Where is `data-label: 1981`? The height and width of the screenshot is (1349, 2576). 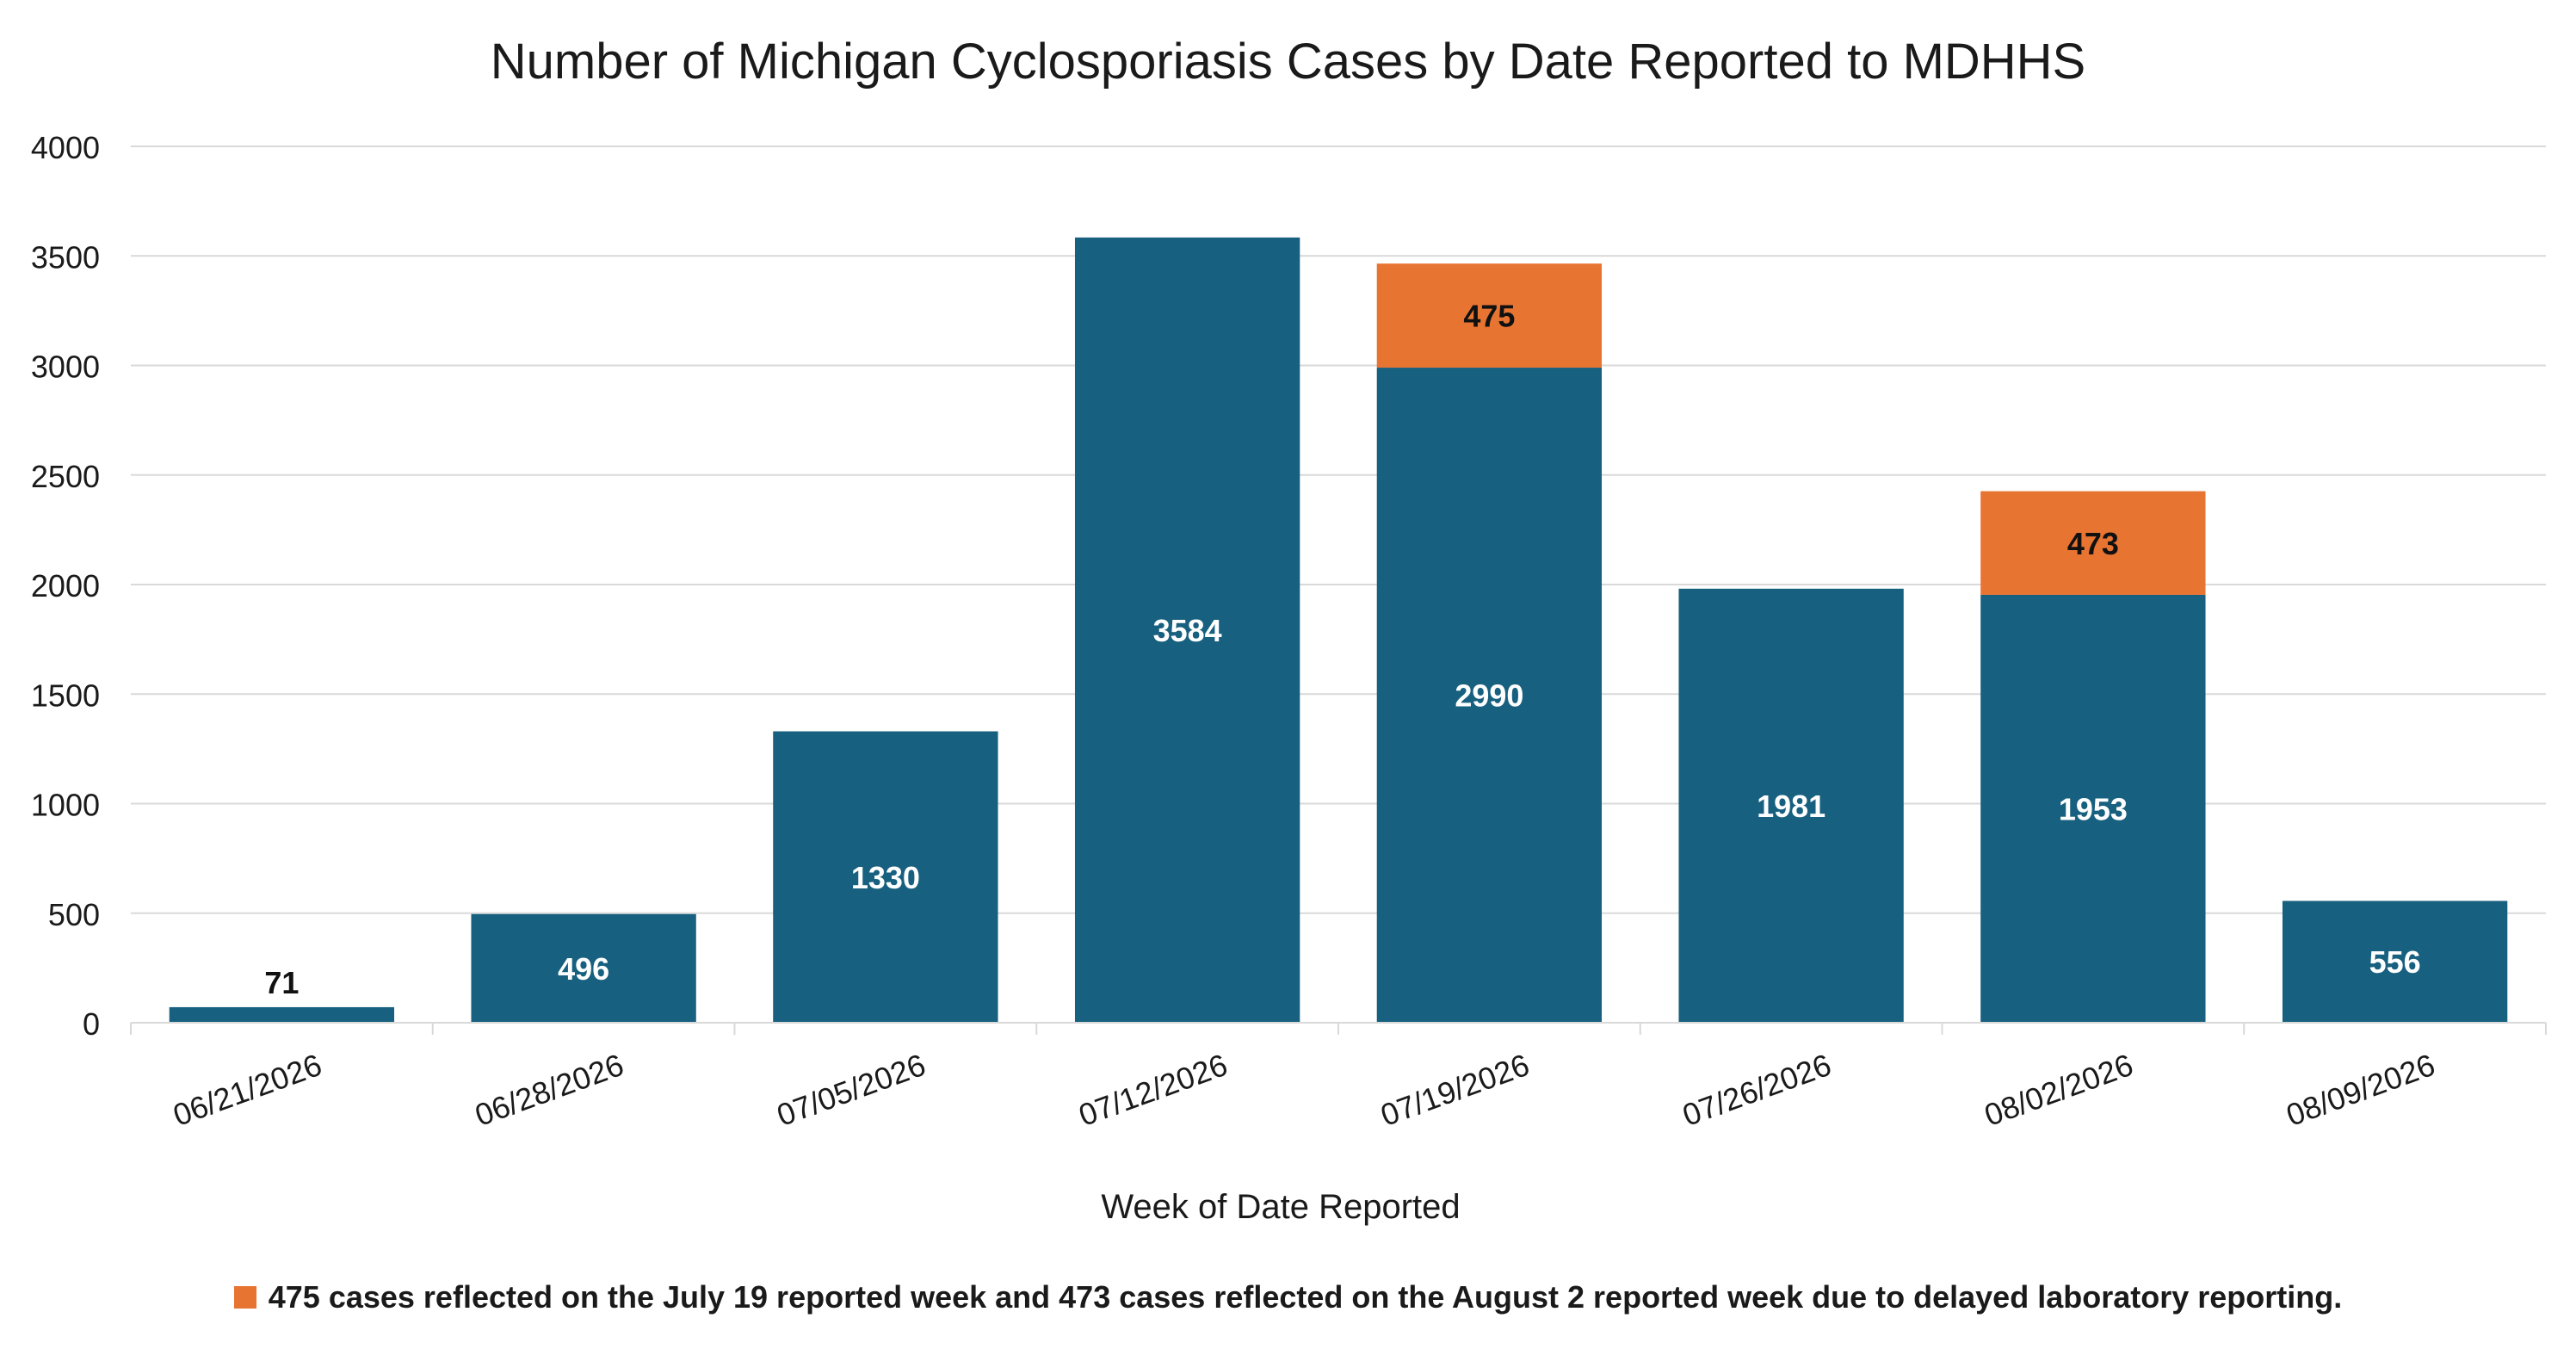
data-label: 1981 is located at coordinates (1791, 806).